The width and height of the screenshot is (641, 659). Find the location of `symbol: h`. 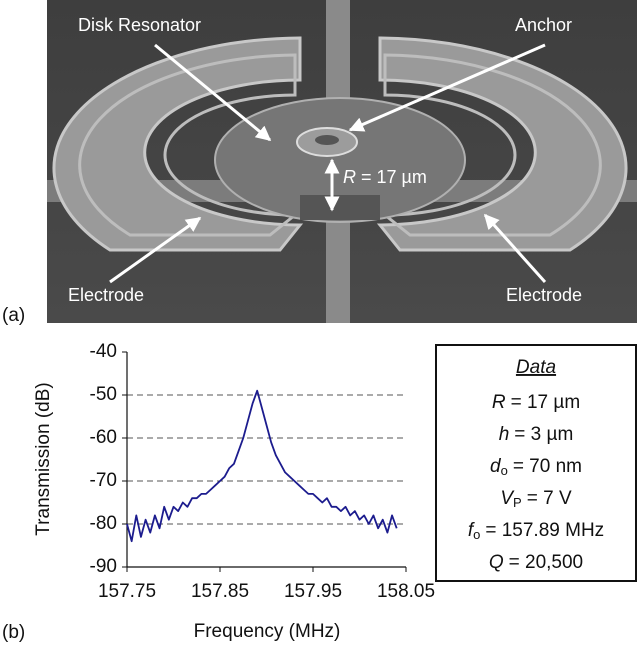

symbol: h is located at coordinates (504, 434).